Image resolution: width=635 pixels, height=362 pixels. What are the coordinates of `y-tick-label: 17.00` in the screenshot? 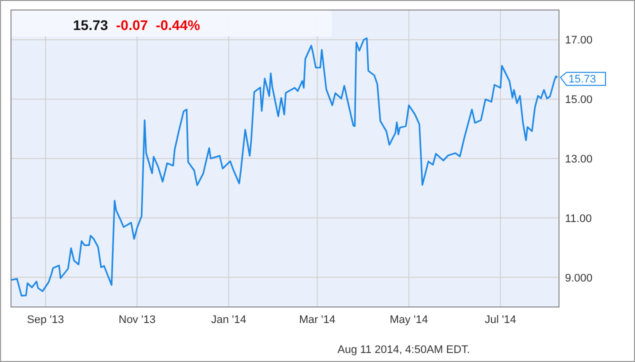 It's located at (579, 40).